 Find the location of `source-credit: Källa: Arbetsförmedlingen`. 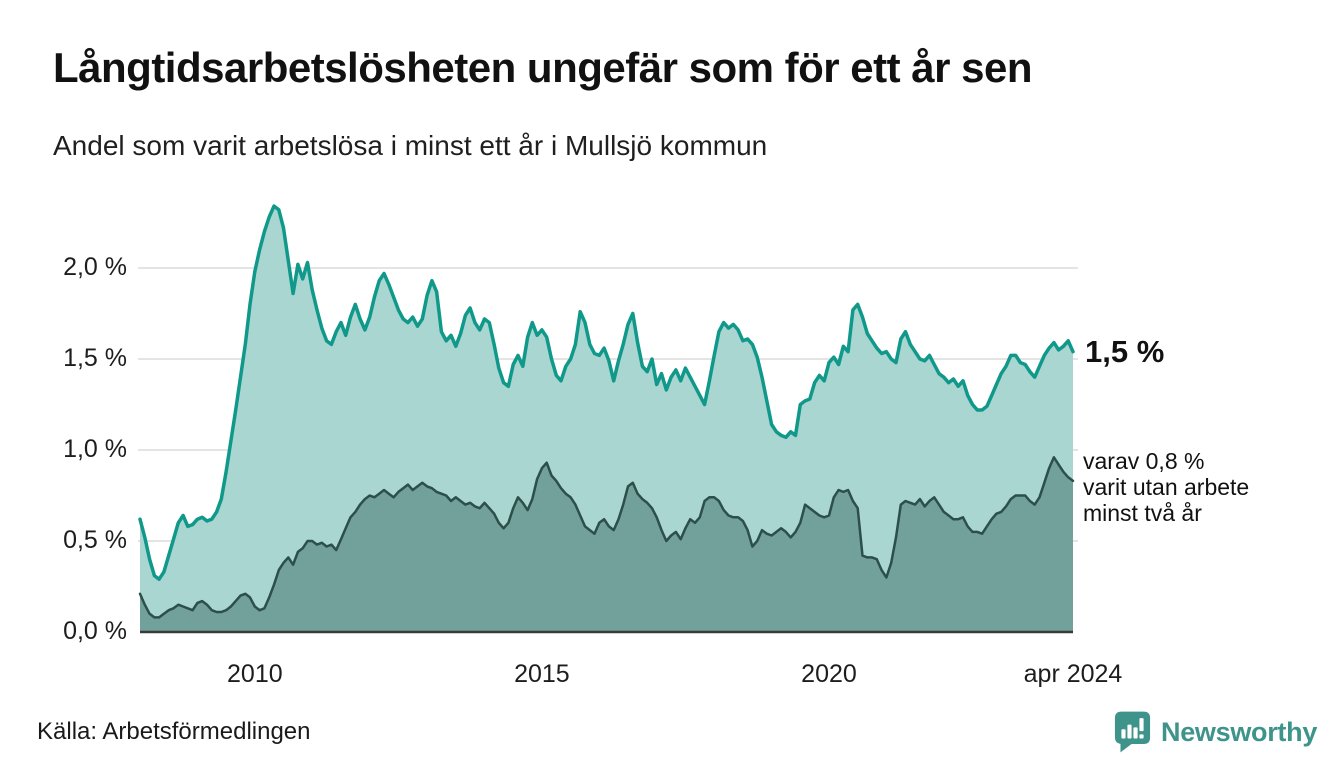

source-credit: Källa: Arbetsförmedlingen is located at coordinates (174, 731).